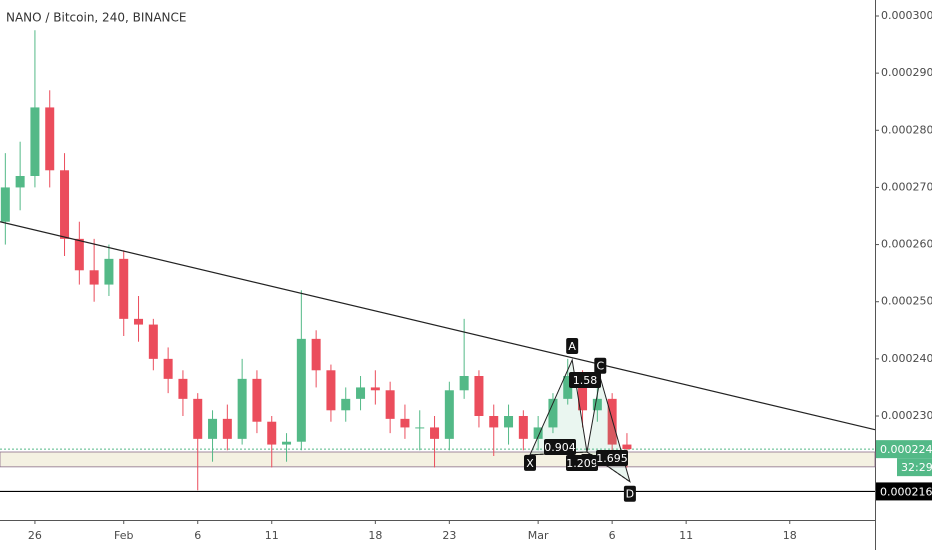 The width and height of the screenshot is (932, 550). I want to click on pattern-point-label: X, so click(530, 463).